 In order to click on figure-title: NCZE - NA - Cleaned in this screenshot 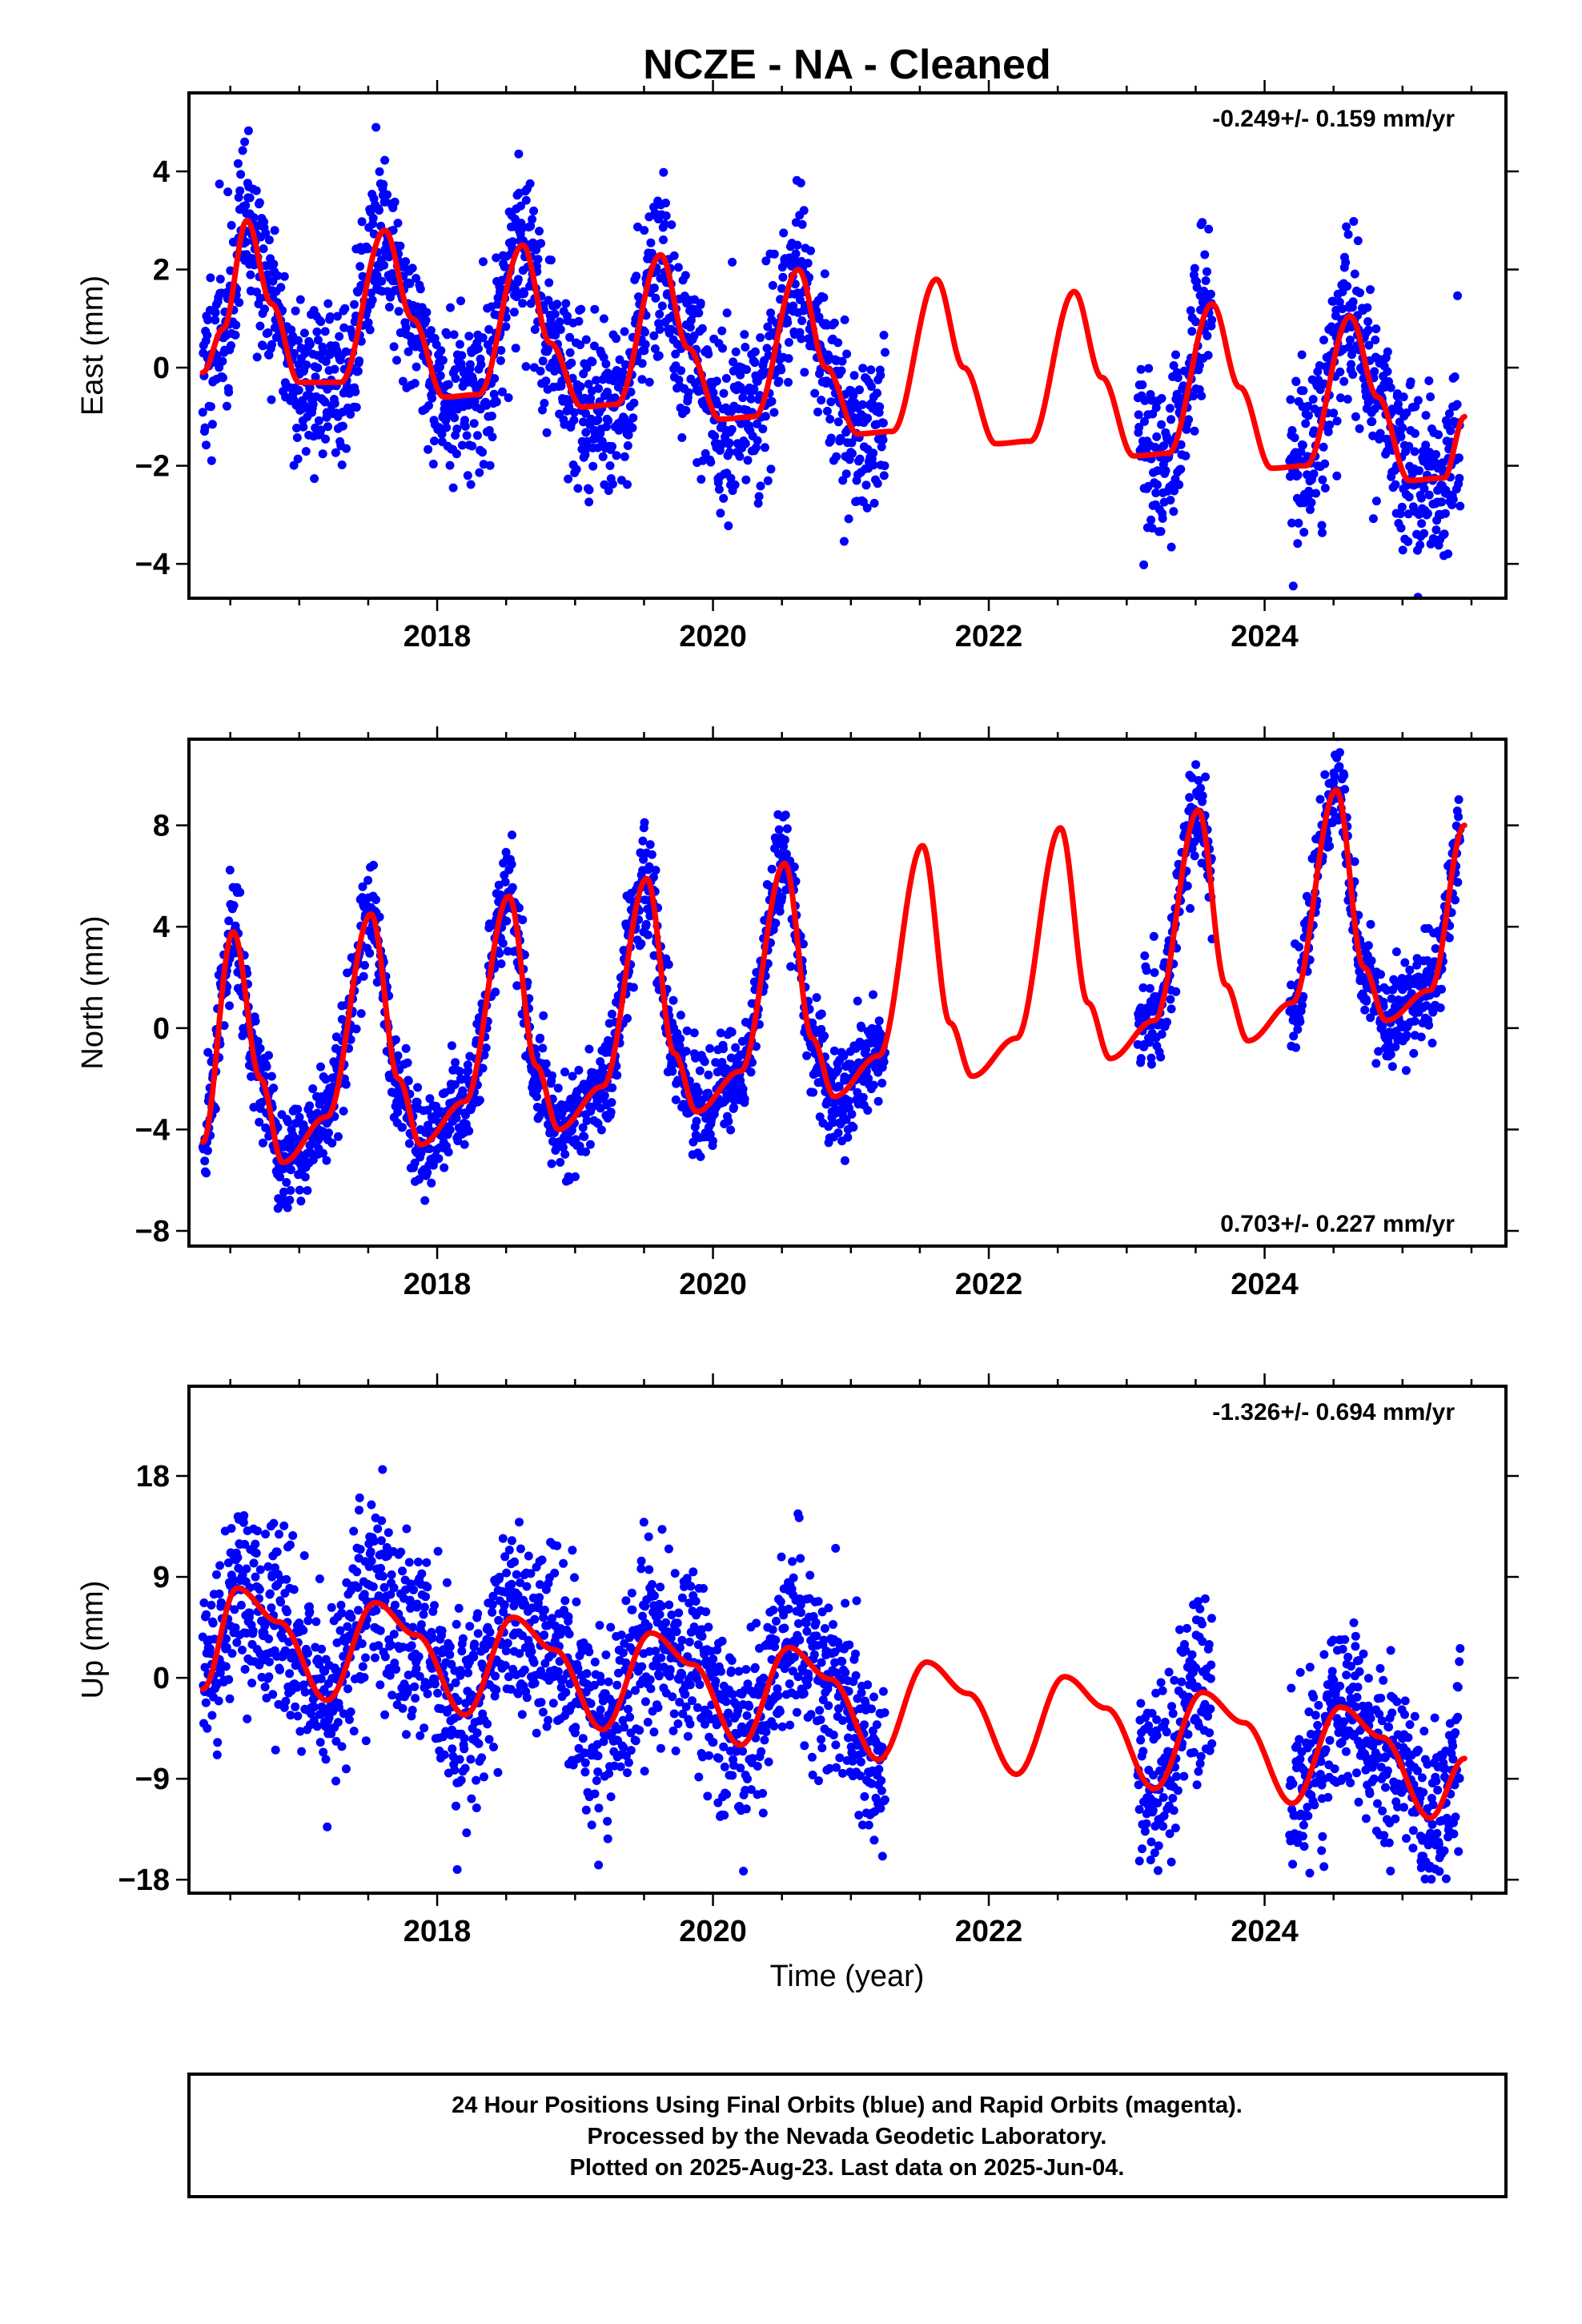, I will do `click(847, 65)`.